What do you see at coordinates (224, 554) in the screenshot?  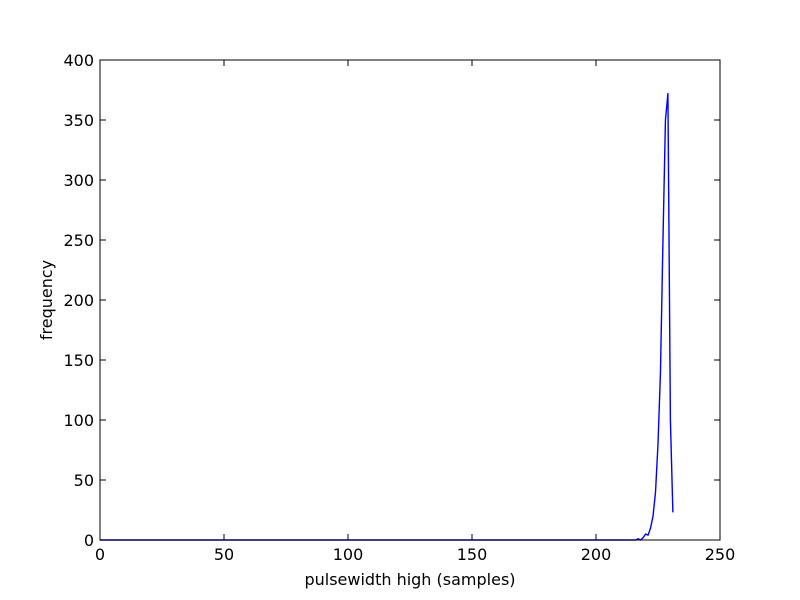 I see `x-tick-label-1: 50` at bounding box center [224, 554].